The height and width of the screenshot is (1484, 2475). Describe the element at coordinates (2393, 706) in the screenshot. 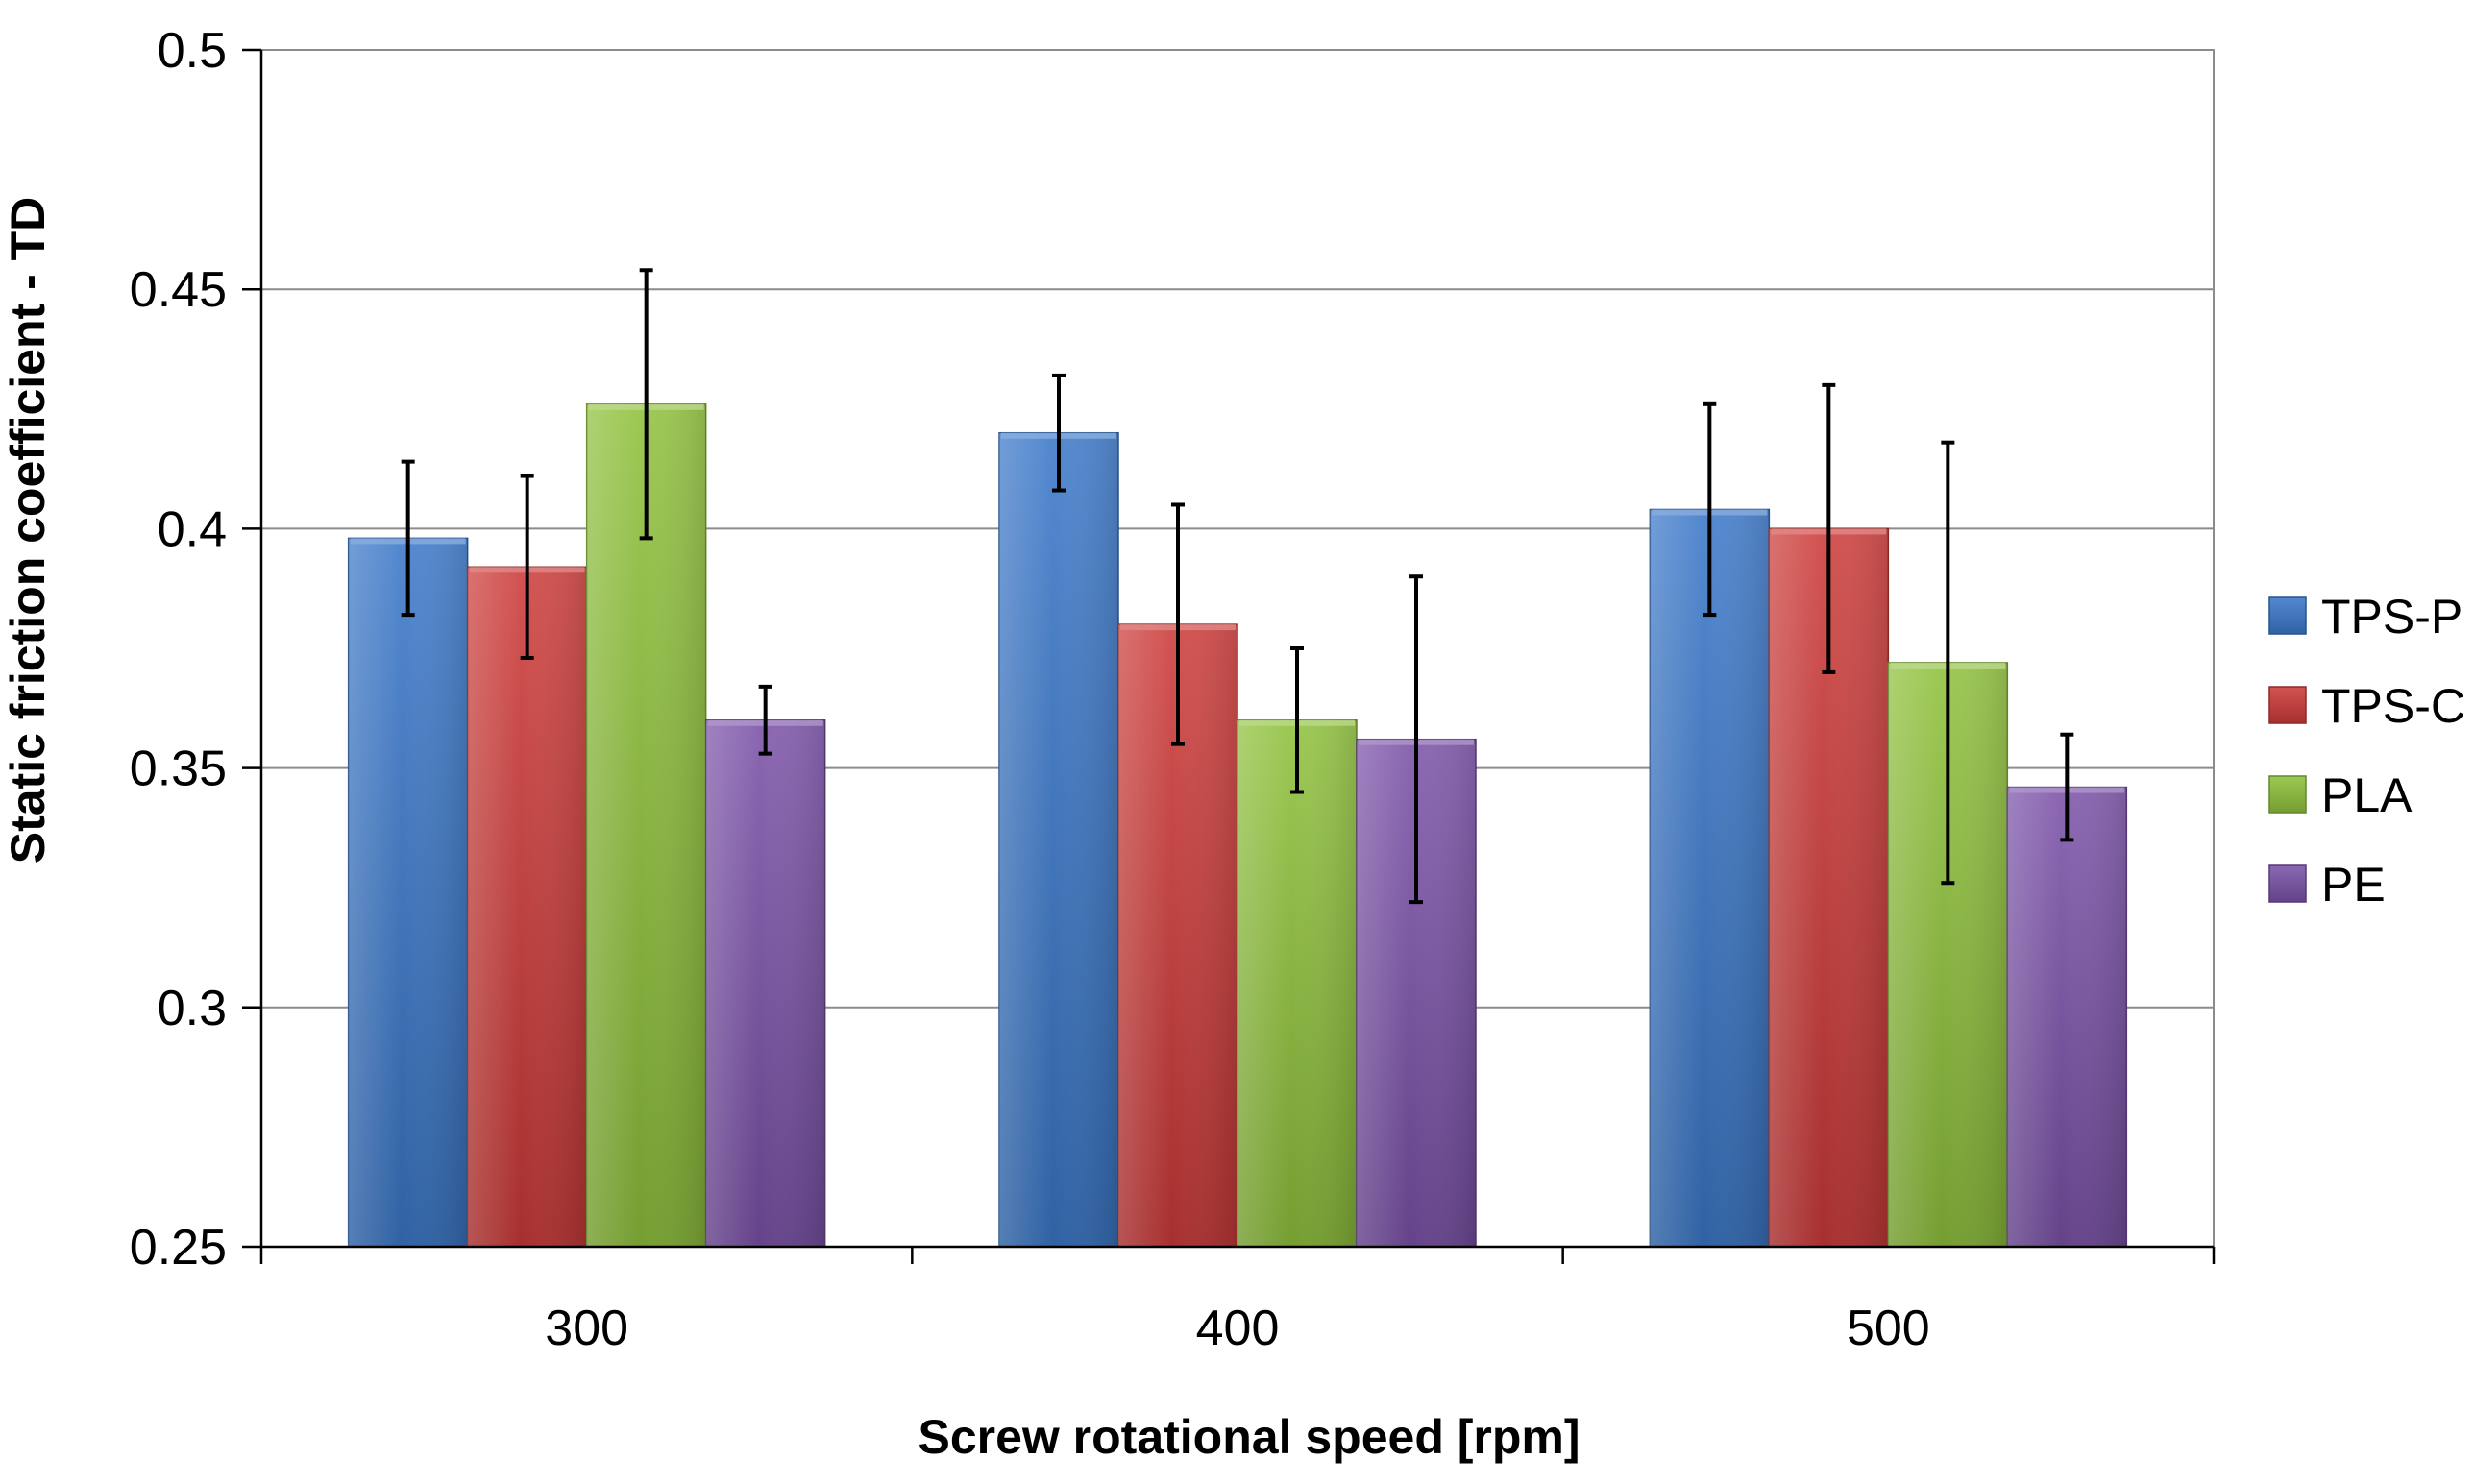

I see `legend-label-tps-c: TPS-C` at that location.